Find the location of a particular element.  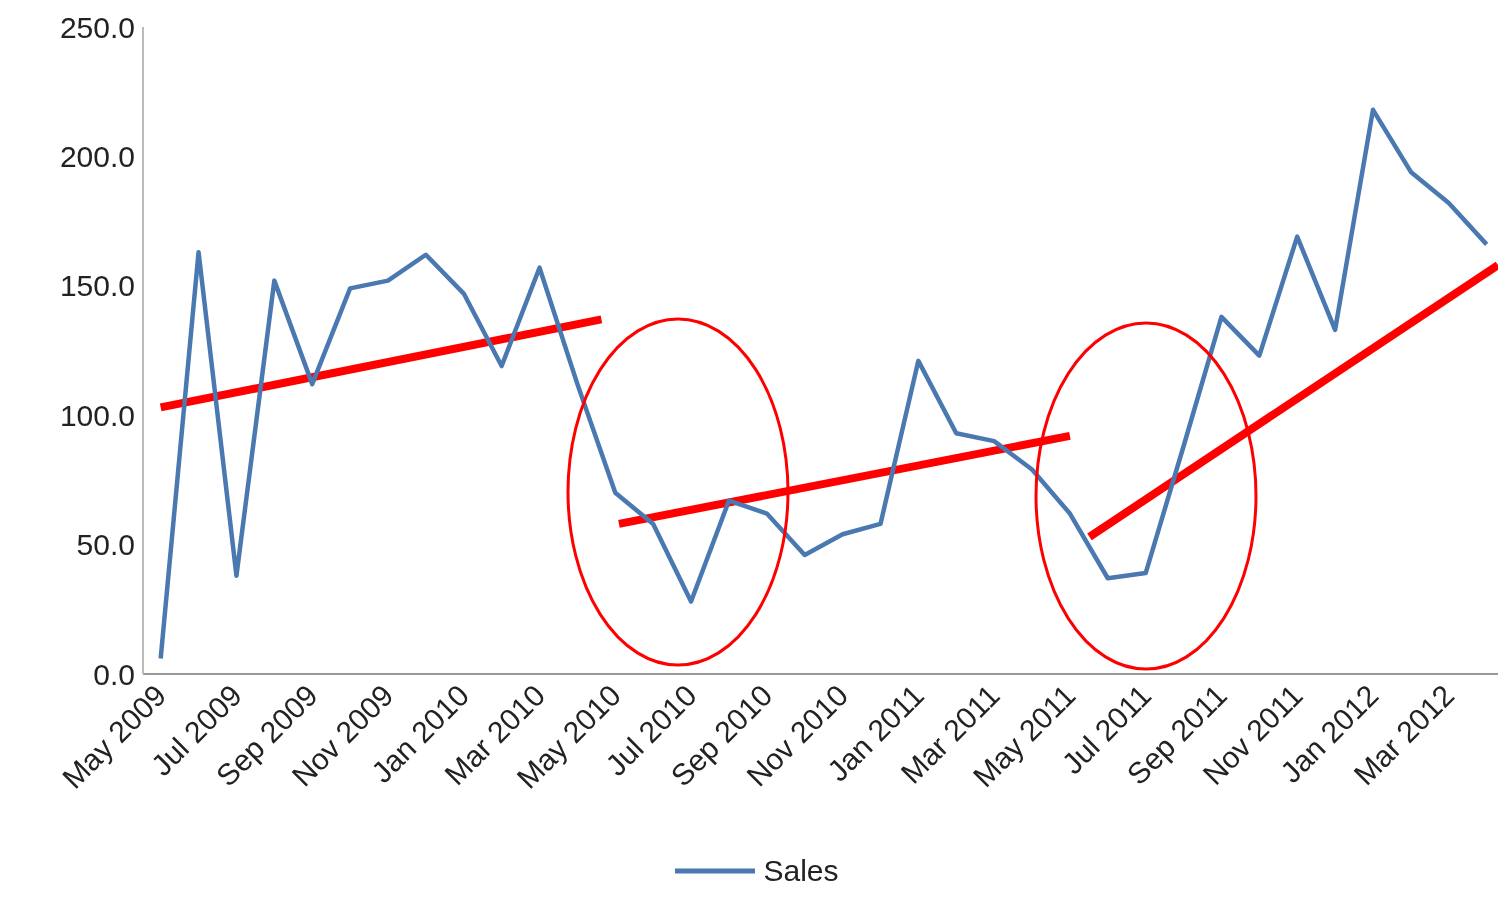

legend-label: Sales is located at coordinates (800, 871).